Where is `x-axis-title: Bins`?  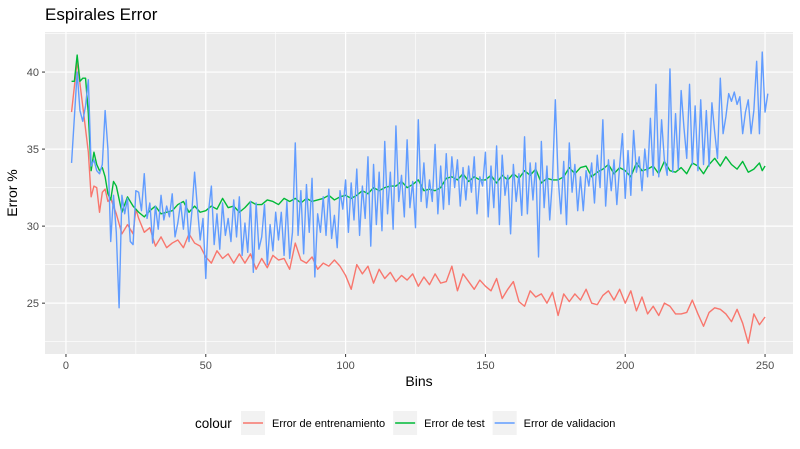 x-axis-title: Bins is located at coordinates (418, 381).